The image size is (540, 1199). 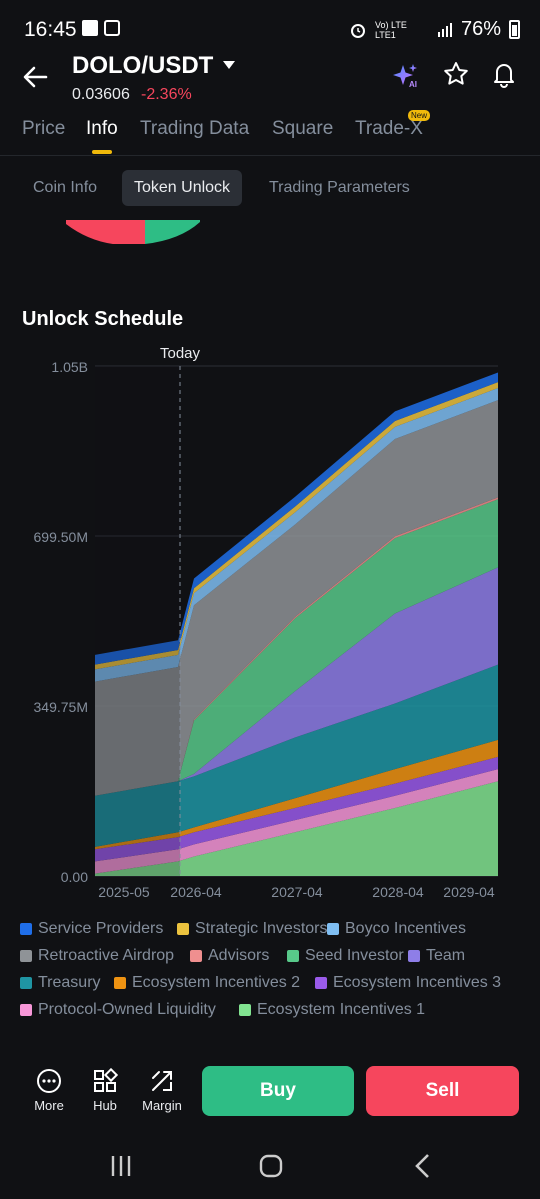 What do you see at coordinates (133, 232) in the screenshot?
I see `allocation-pie-fragment` at bounding box center [133, 232].